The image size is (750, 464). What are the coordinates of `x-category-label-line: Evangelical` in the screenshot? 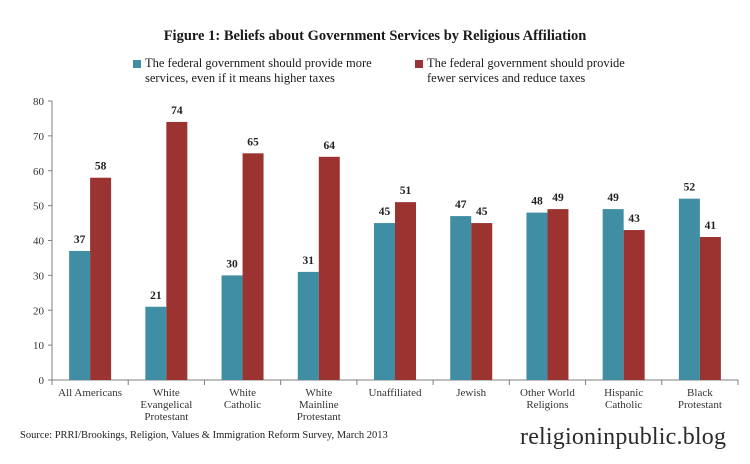 It's located at (166, 405).